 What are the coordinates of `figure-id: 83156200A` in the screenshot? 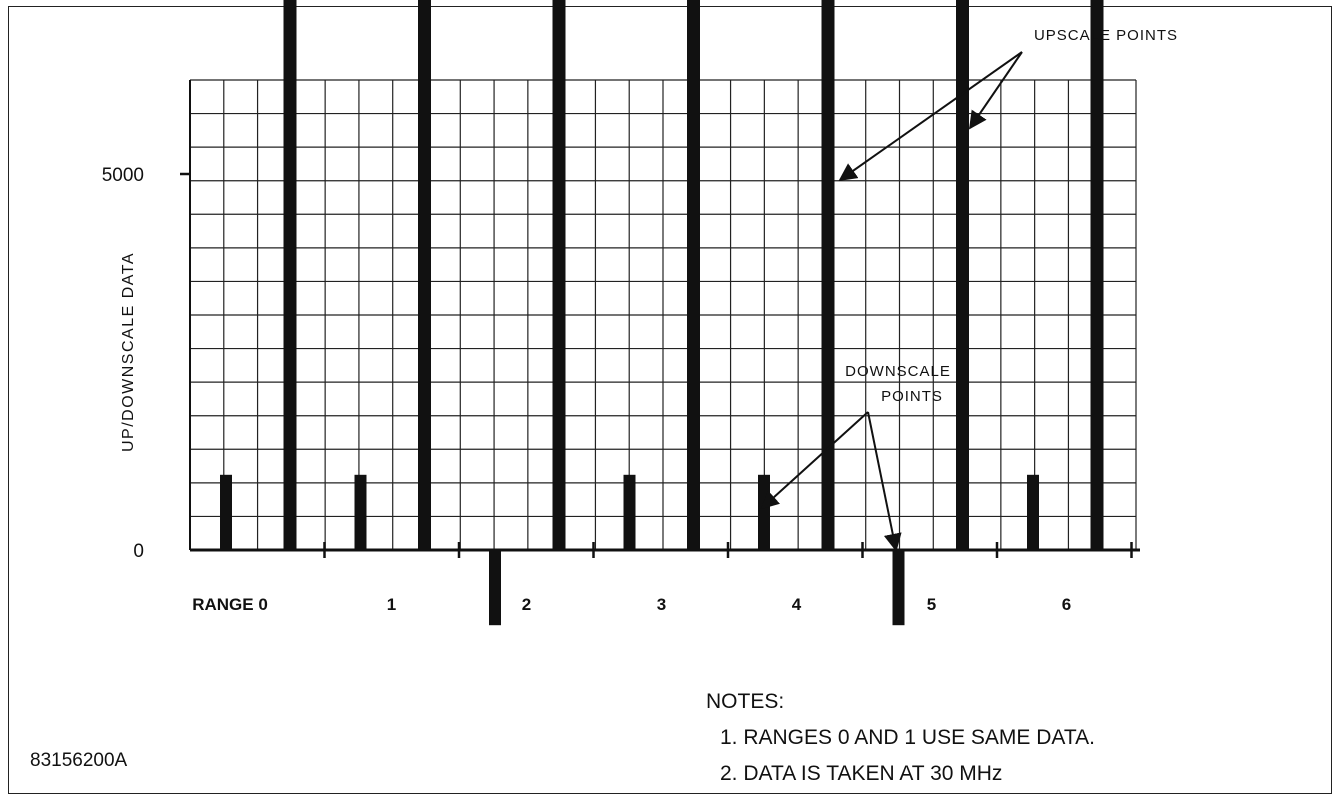 It's located at (79, 760).